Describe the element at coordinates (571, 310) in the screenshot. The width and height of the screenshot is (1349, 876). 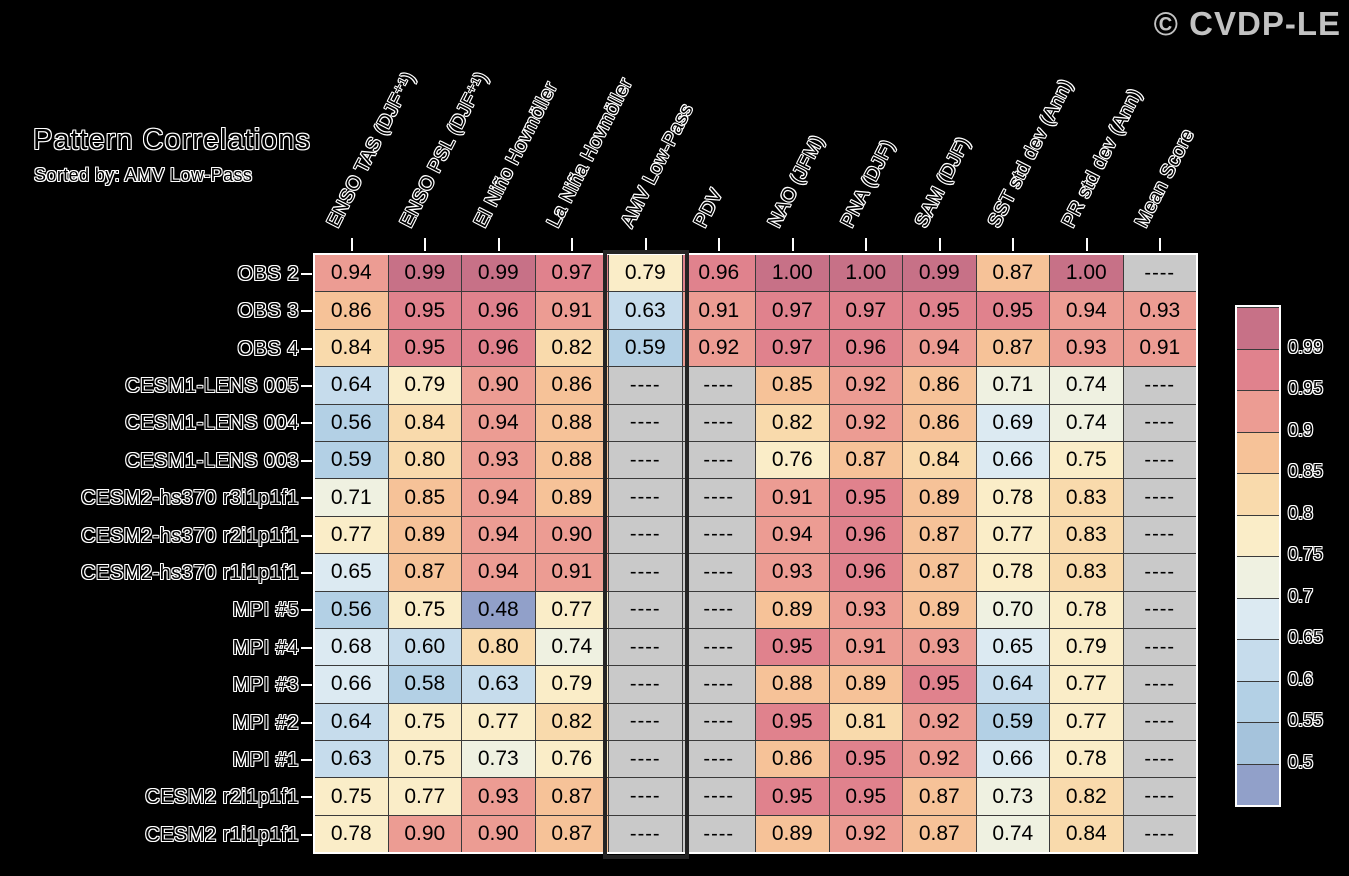
I see `heatmap-cell: 0.91` at that location.